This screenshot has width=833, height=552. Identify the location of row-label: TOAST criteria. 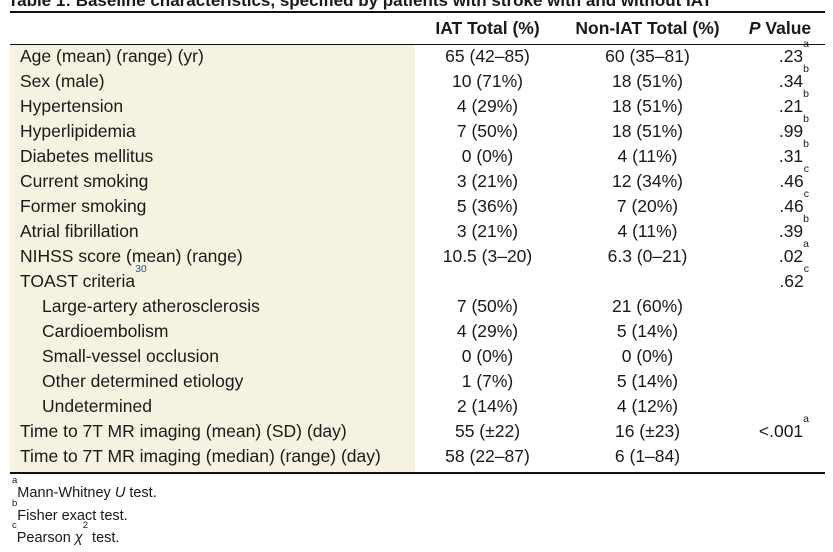
(78, 281).